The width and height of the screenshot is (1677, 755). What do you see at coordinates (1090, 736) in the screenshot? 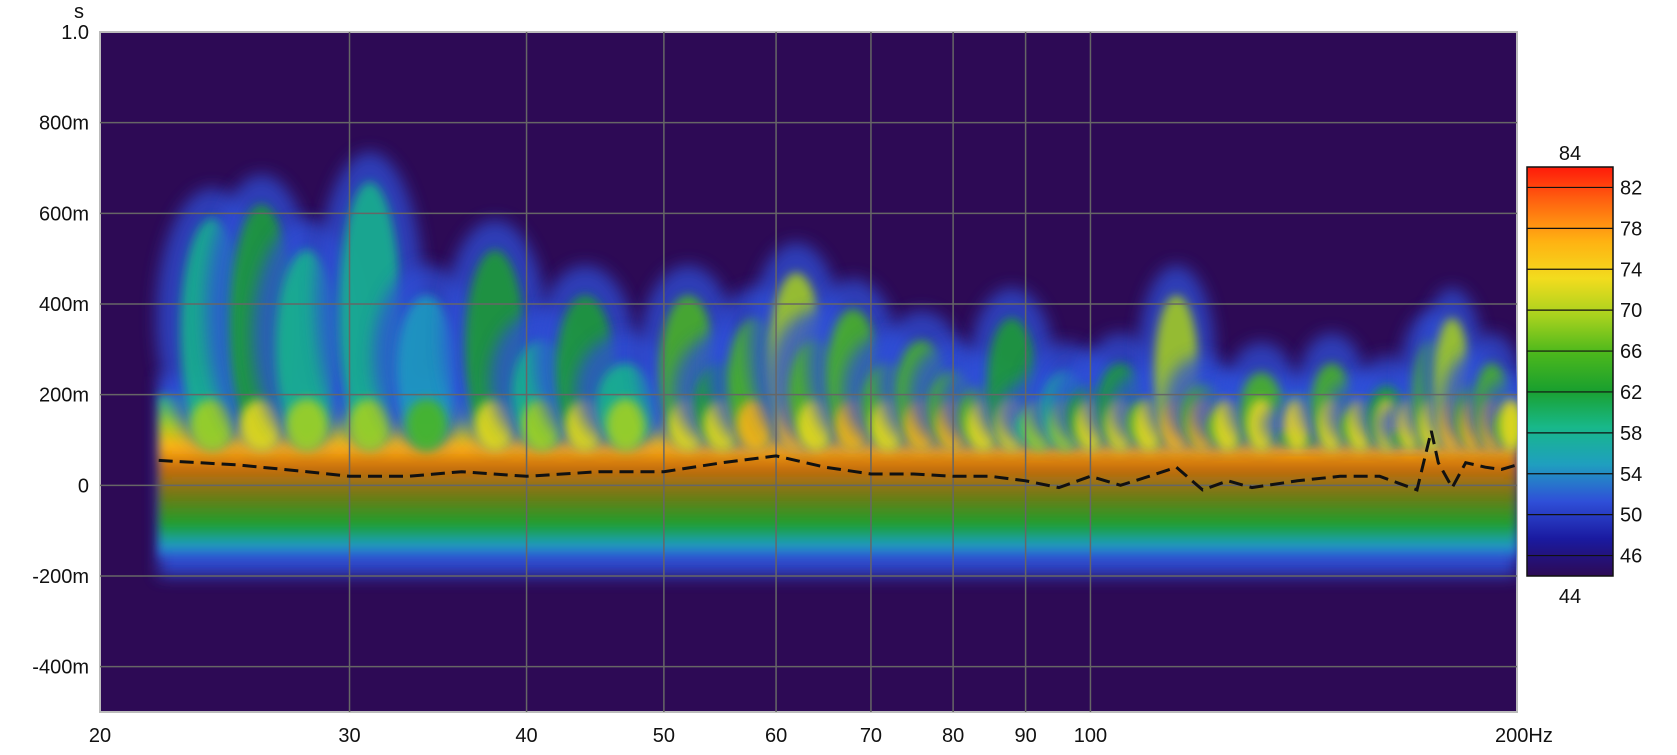
I see `x-tick-label: 100` at bounding box center [1090, 736].